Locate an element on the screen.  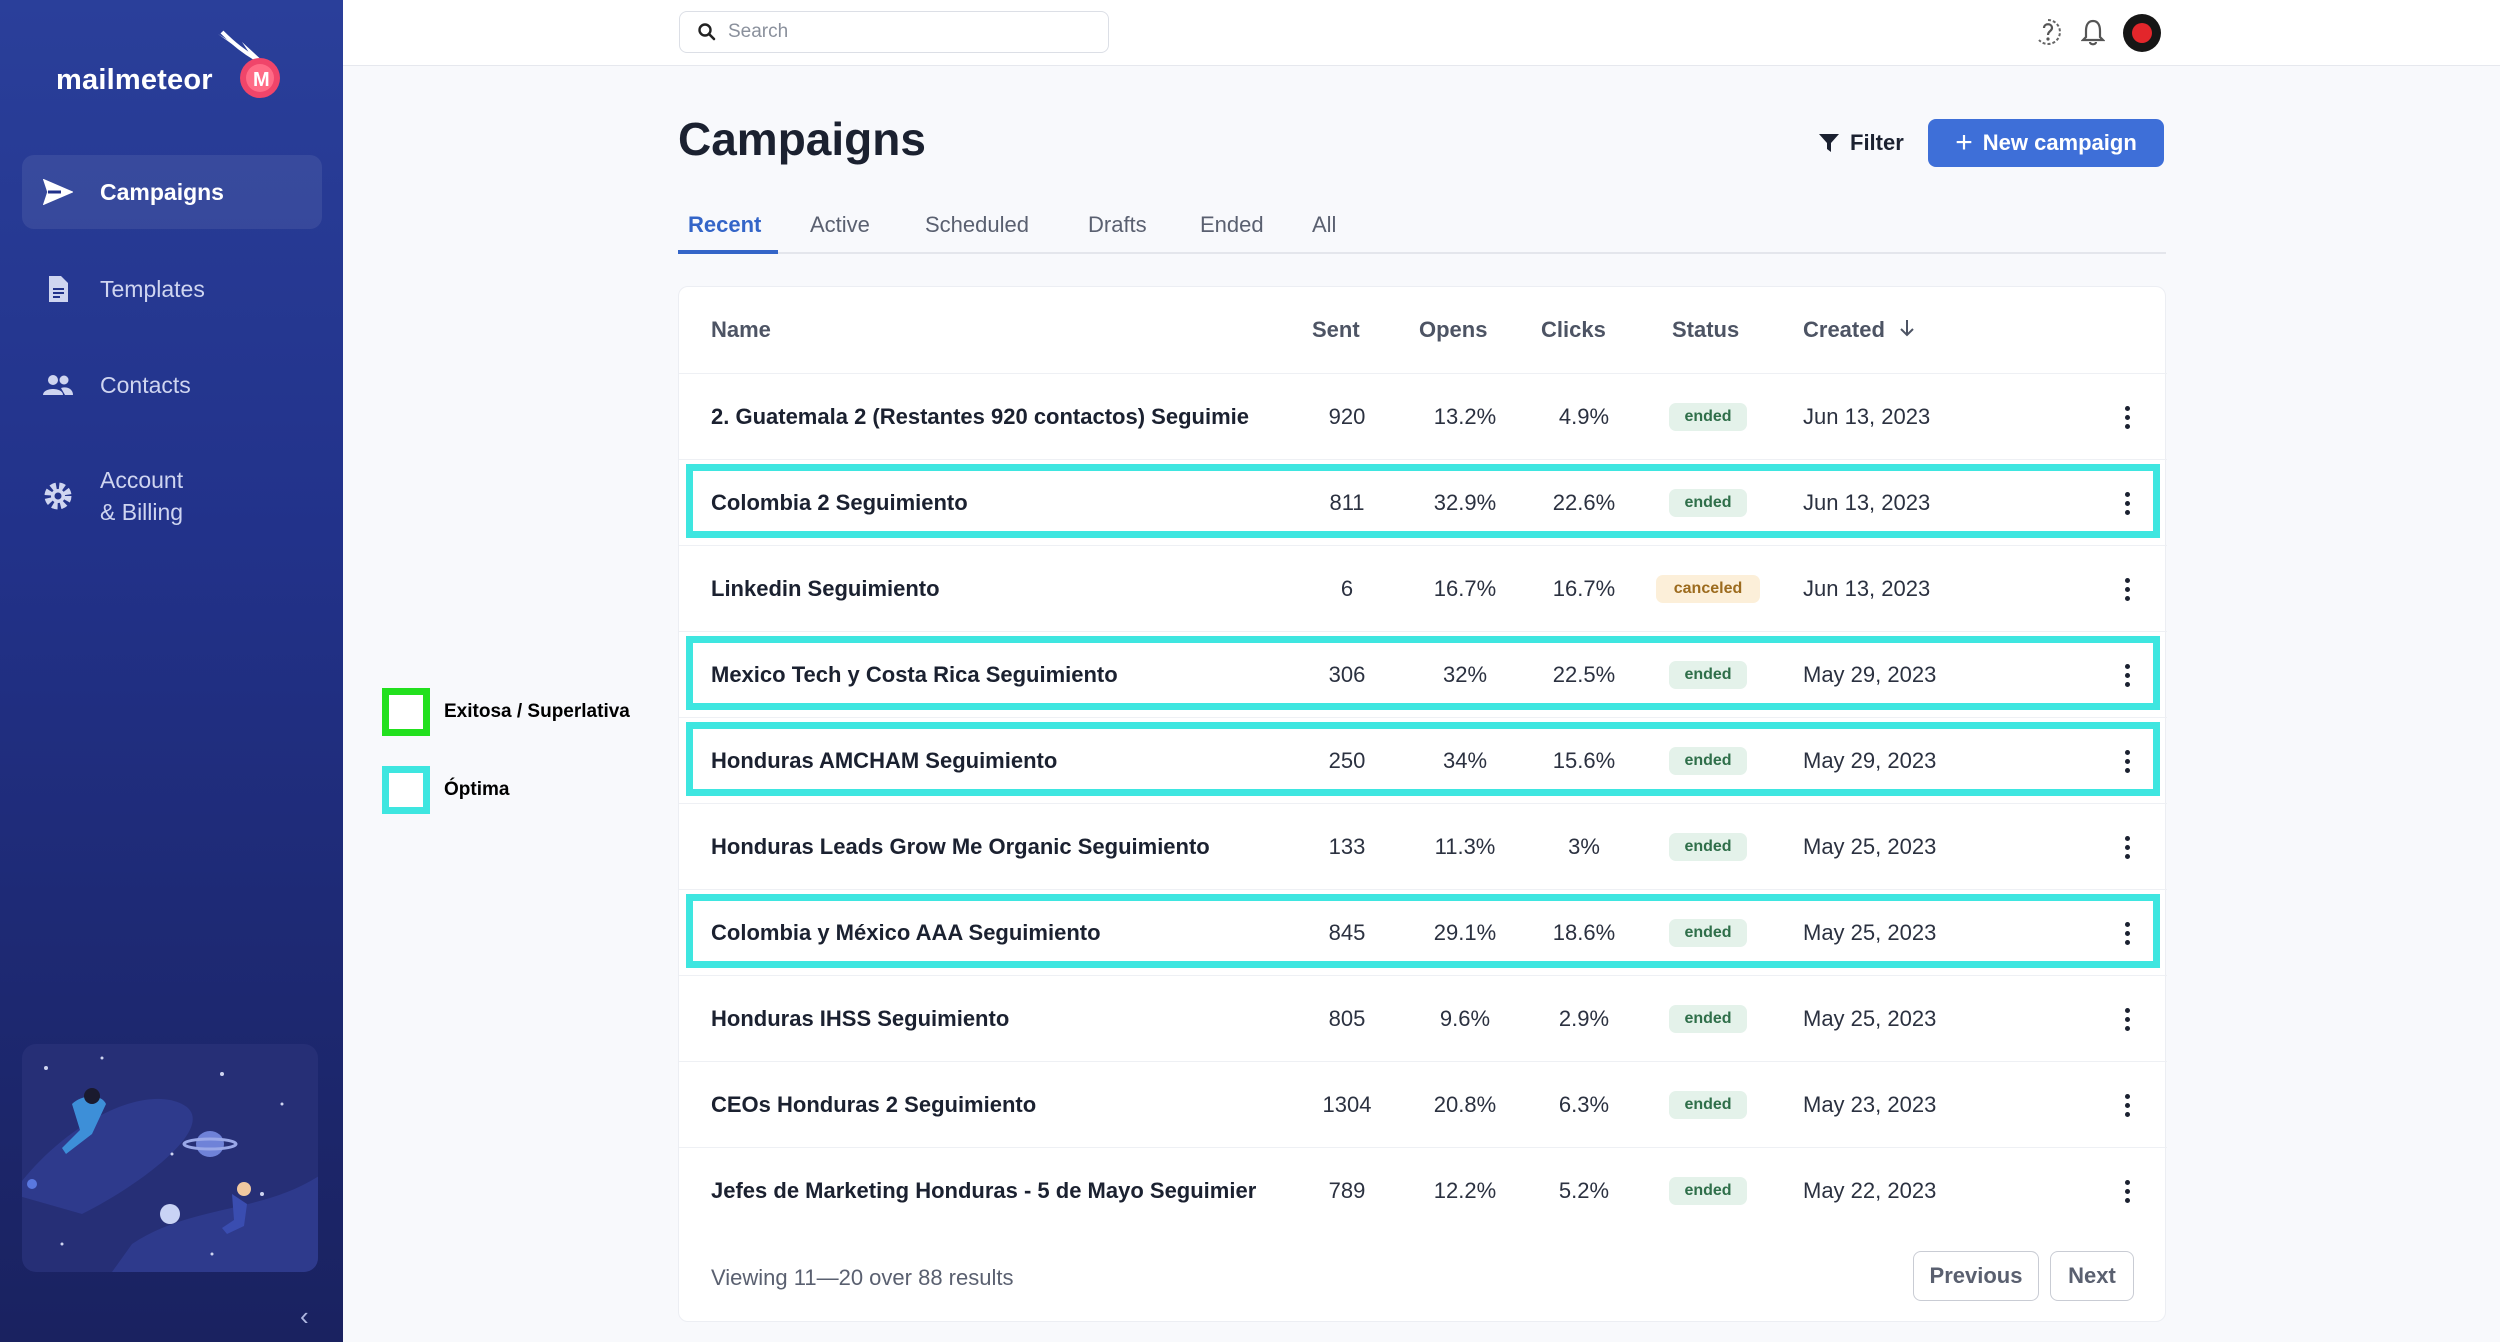
opens-rate: 34% is located at coordinates (1465, 760).